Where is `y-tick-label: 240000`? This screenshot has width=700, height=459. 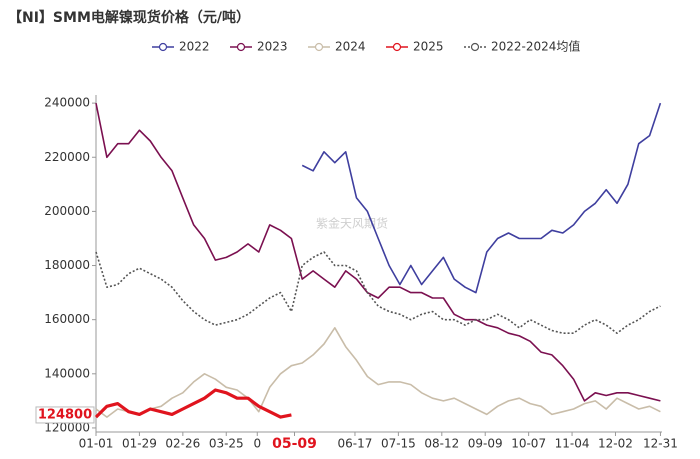
y-tick-label: 240000 is located at coordinates (67, 103).